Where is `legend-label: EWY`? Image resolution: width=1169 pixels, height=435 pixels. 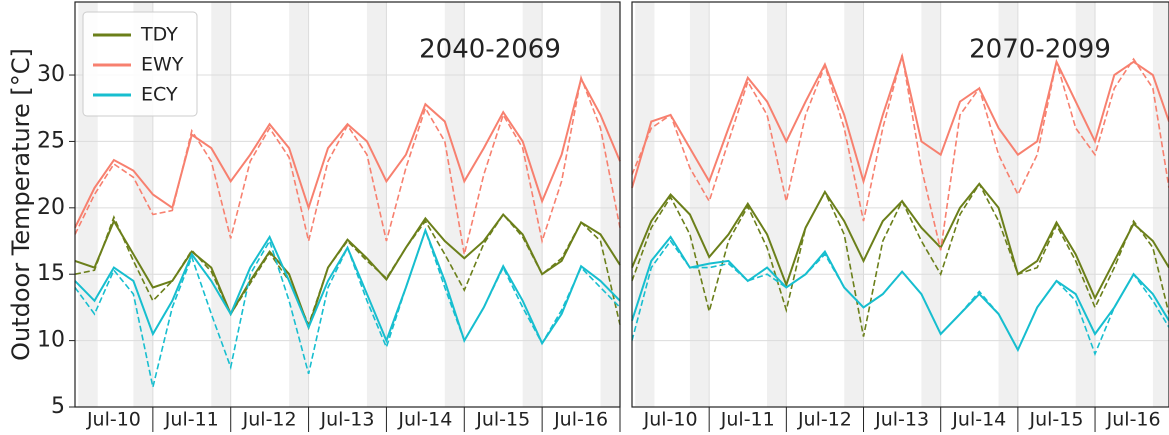
legend-label: EWY is located at coordinates (162, 65).